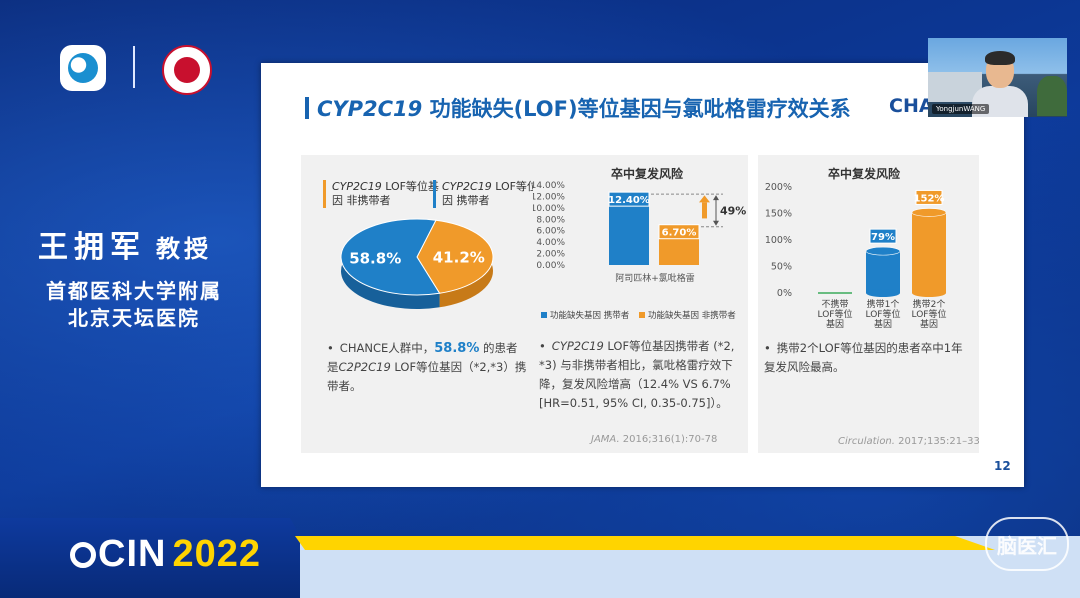 The image size is (1080, 598). I want to click on hospital-logo, so click(187, 70).